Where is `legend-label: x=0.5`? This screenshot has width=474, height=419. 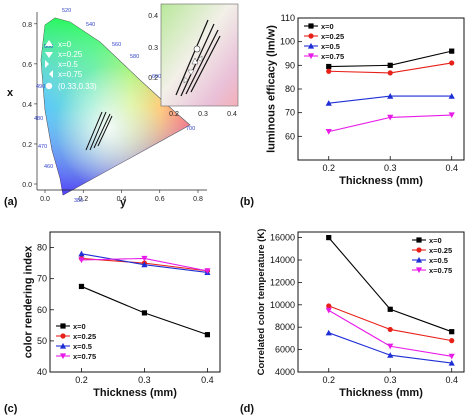 legend-label: x=0.5 is located at coordinates (438, 260).